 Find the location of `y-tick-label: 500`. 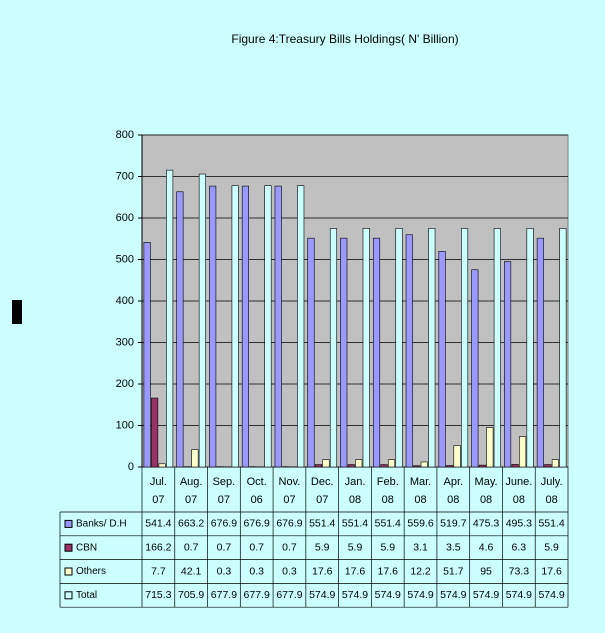

y-tick-label: 500 is located at coordinates (125, 259).